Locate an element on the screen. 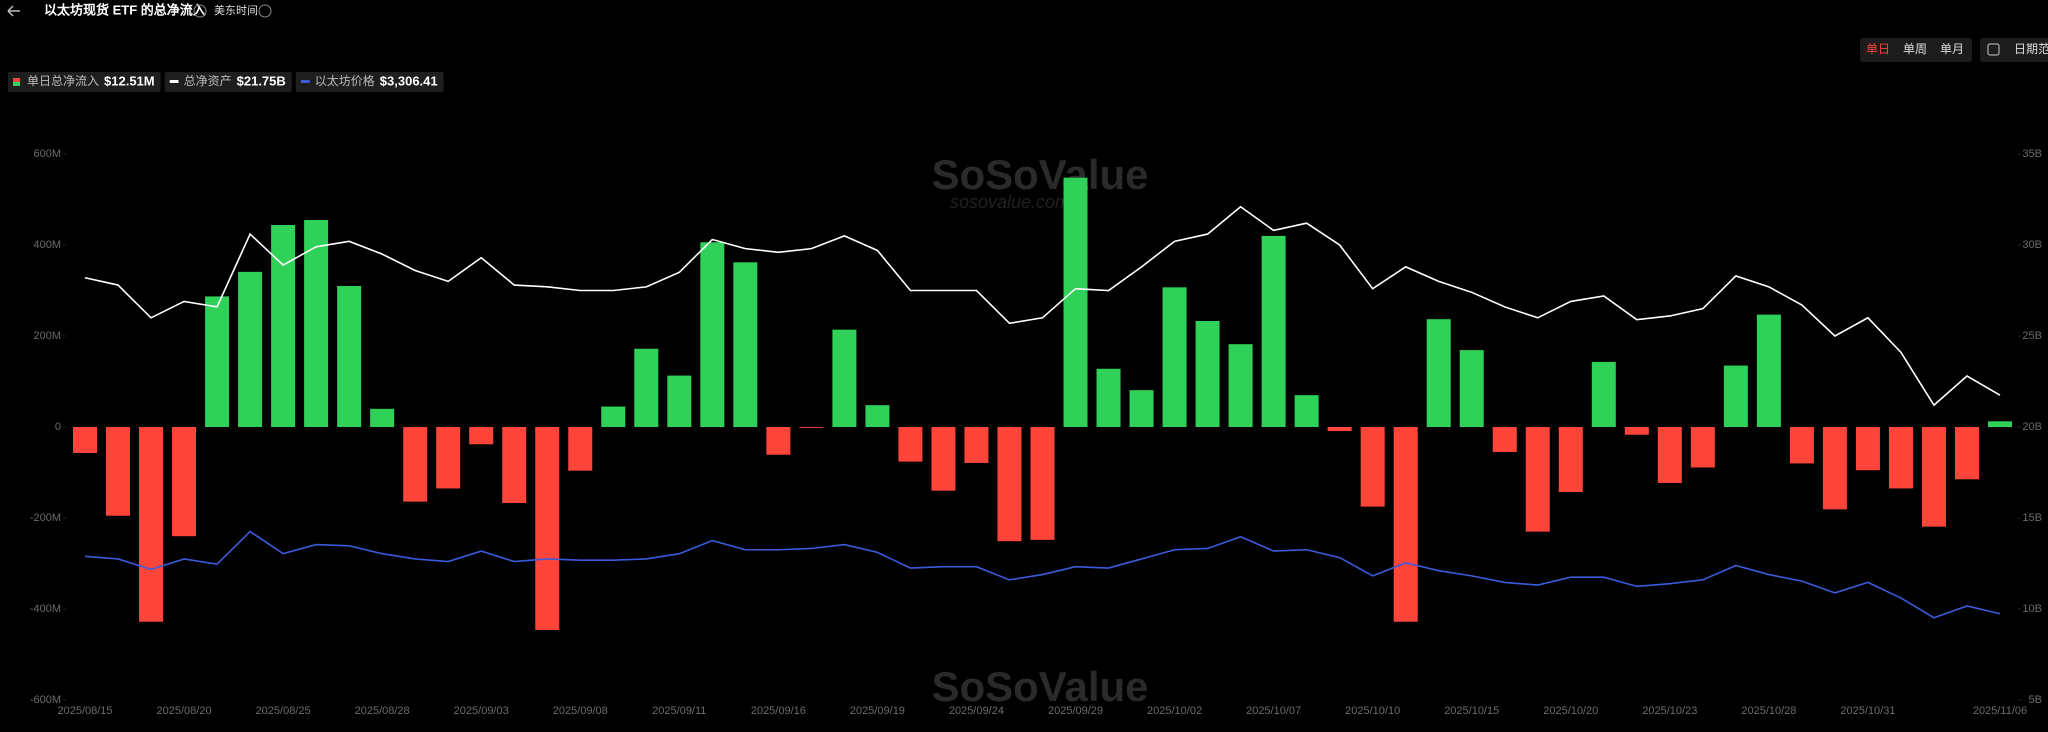 Image resolution: width=2048 pixels, height=732 pixels. x-tick-label: 2025/10/07 is located at coordinates (1273, 711).